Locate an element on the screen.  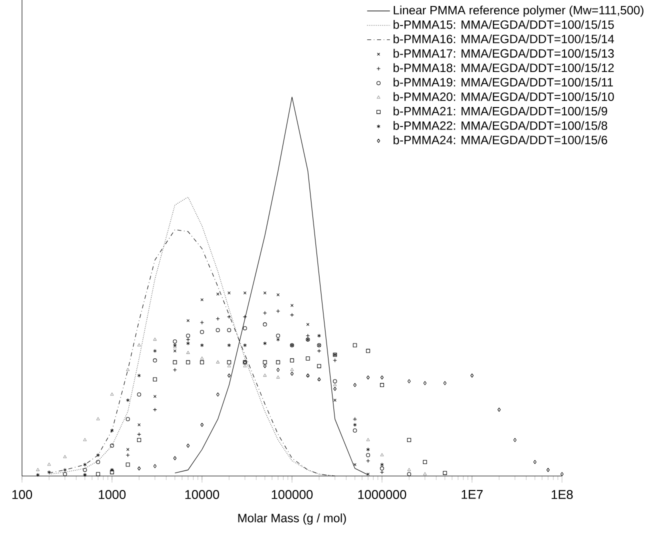
legend-label: b-PMMA16: MMA/EGDA/DDT=100/15/14 is located at coordinates (504, 39).